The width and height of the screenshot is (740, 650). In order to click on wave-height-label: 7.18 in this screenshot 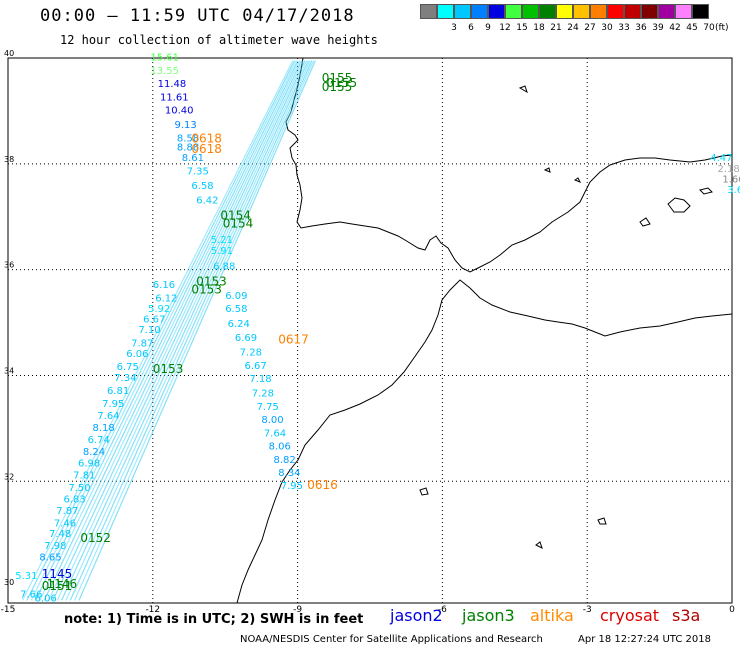, I will do `click(260, 379)`.